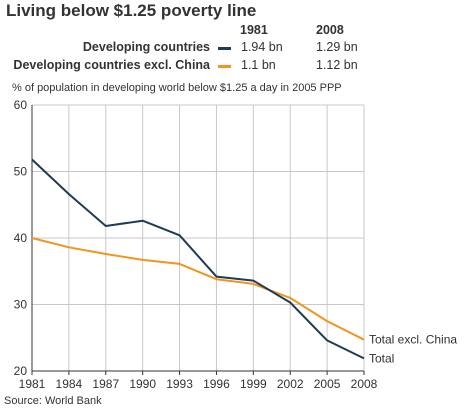 This screenshot has width=464, height=411. Describe the element at coordinates (53, 401) in the screenshot. I see `source-note: Source: World Bank` at that location.